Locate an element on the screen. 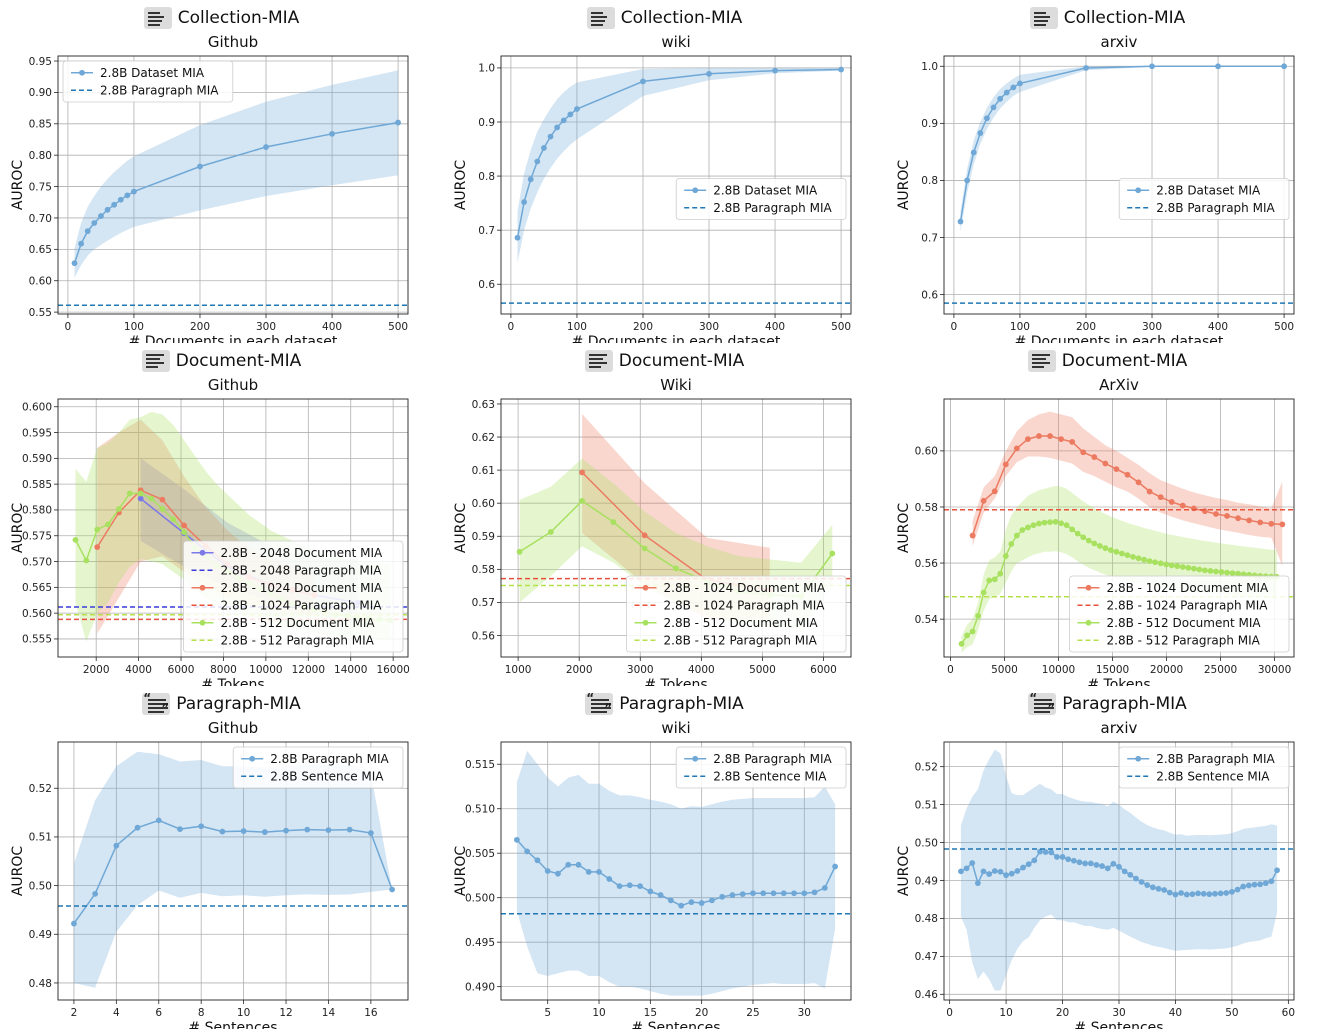 This screenshot has width=1329, height=1030. x-tick-label: 25 is located at coordinates (752, 1013).